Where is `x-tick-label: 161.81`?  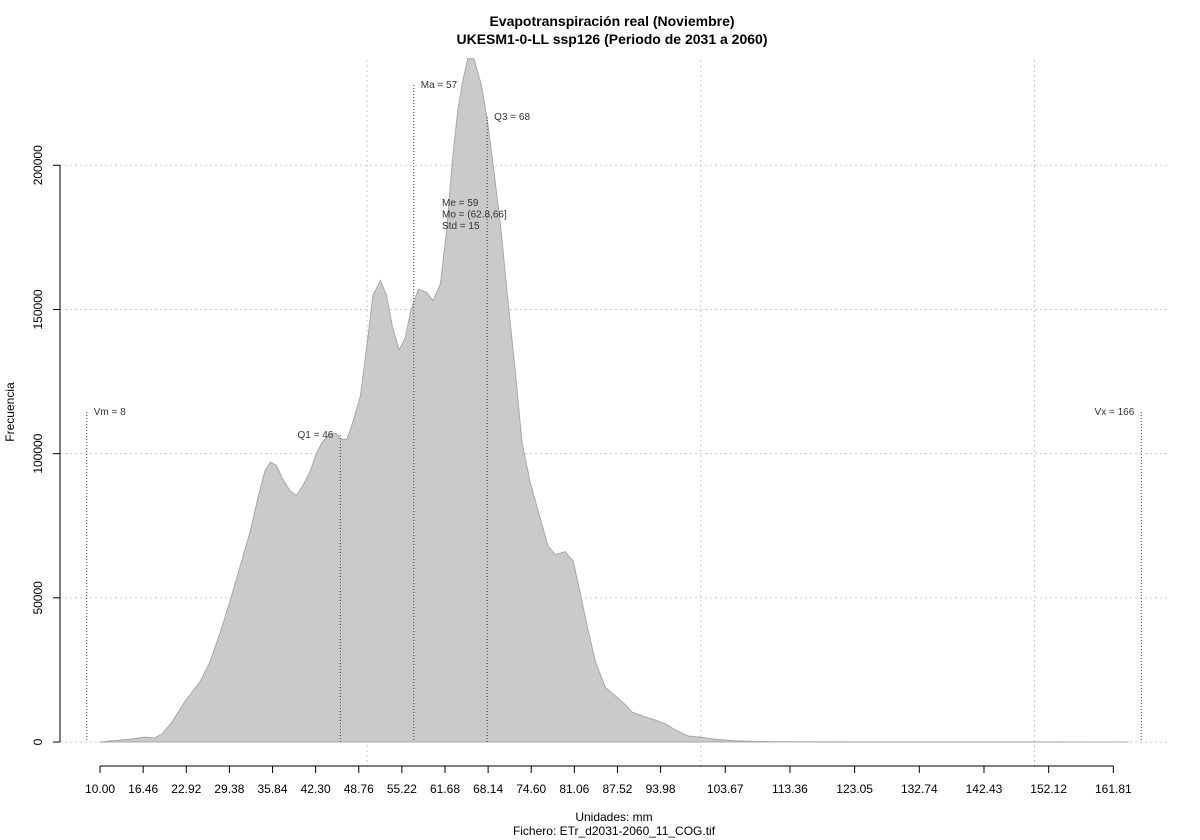
x-tick-label: 161.81 is located at coordinates (1113, 789).